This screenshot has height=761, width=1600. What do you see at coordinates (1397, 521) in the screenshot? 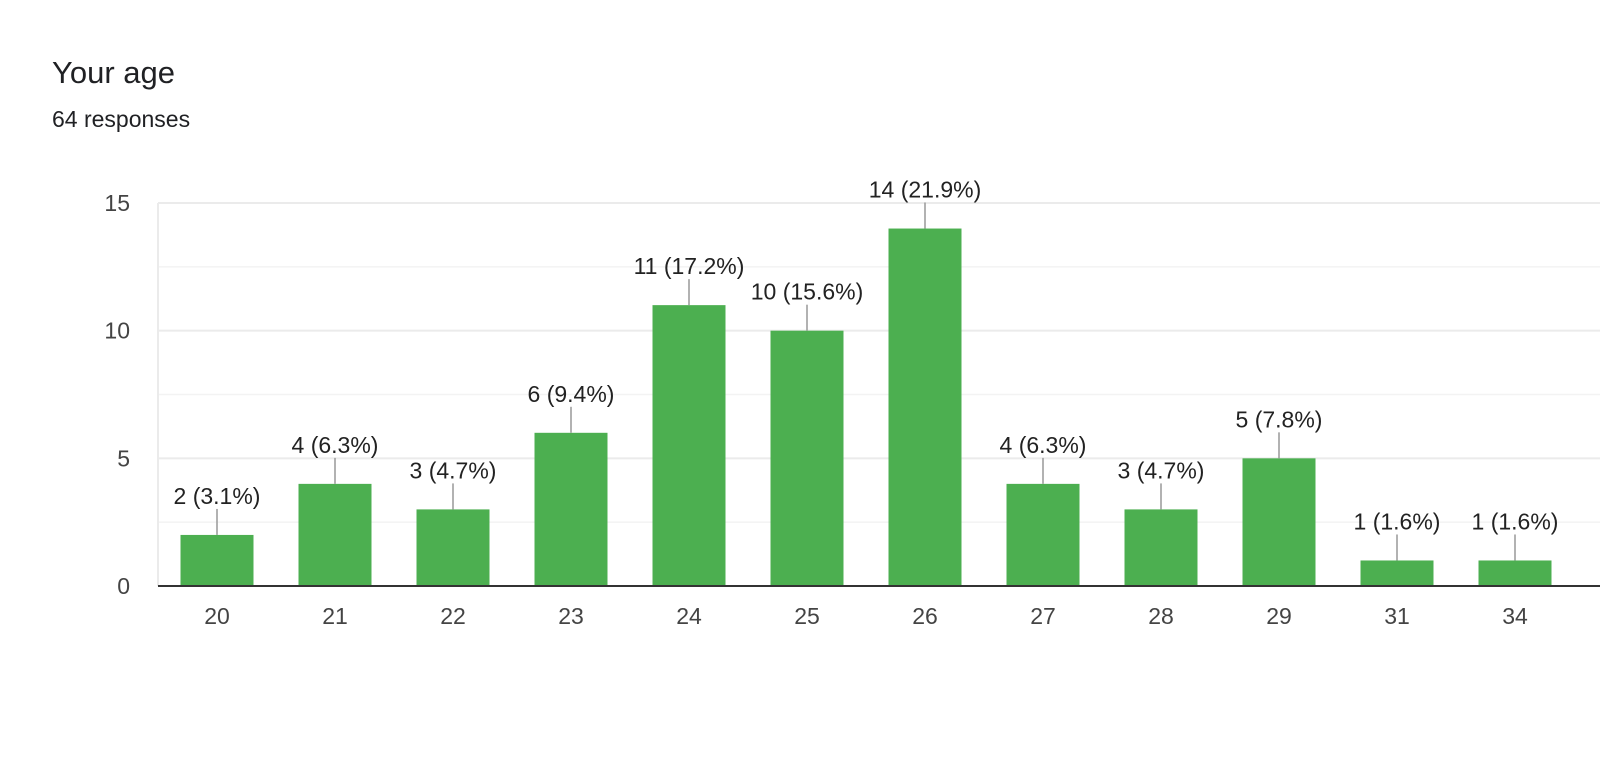
I see `data-label-31: 1 (1.6%)` at bounding box center [1397, 521].